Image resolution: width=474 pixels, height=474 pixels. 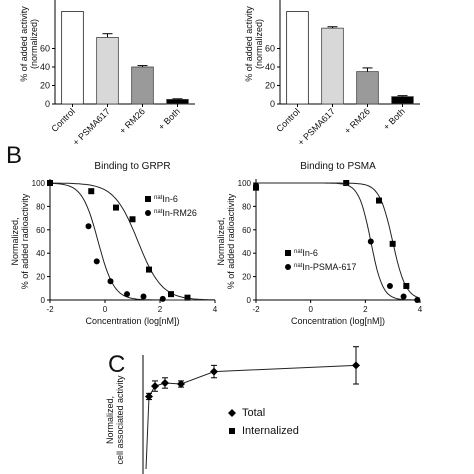 What do you see at coordinates (420, 309) in the screenshot?
I see `x-tick-label: 4` at bounding box center [420, 309].